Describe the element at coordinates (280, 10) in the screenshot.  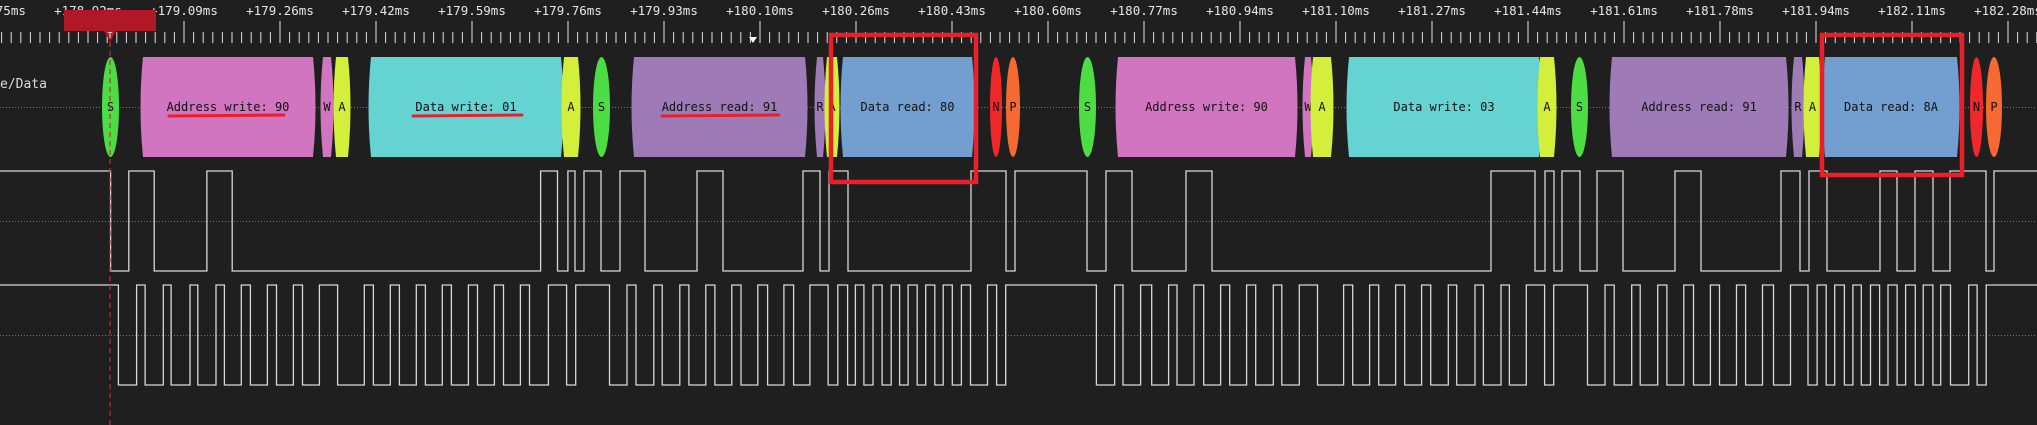
I see `ruler-label: +179.26ms` at that location.